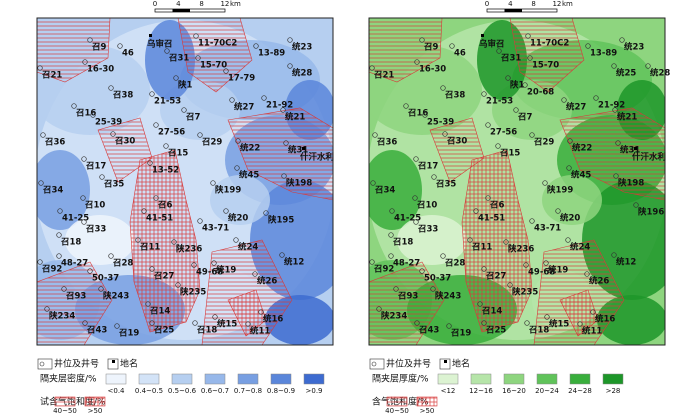  What do you see at coordinates (514, 391) in the screenshot?
I see `legend-label: 16~20` at bounding box center [514, 391].